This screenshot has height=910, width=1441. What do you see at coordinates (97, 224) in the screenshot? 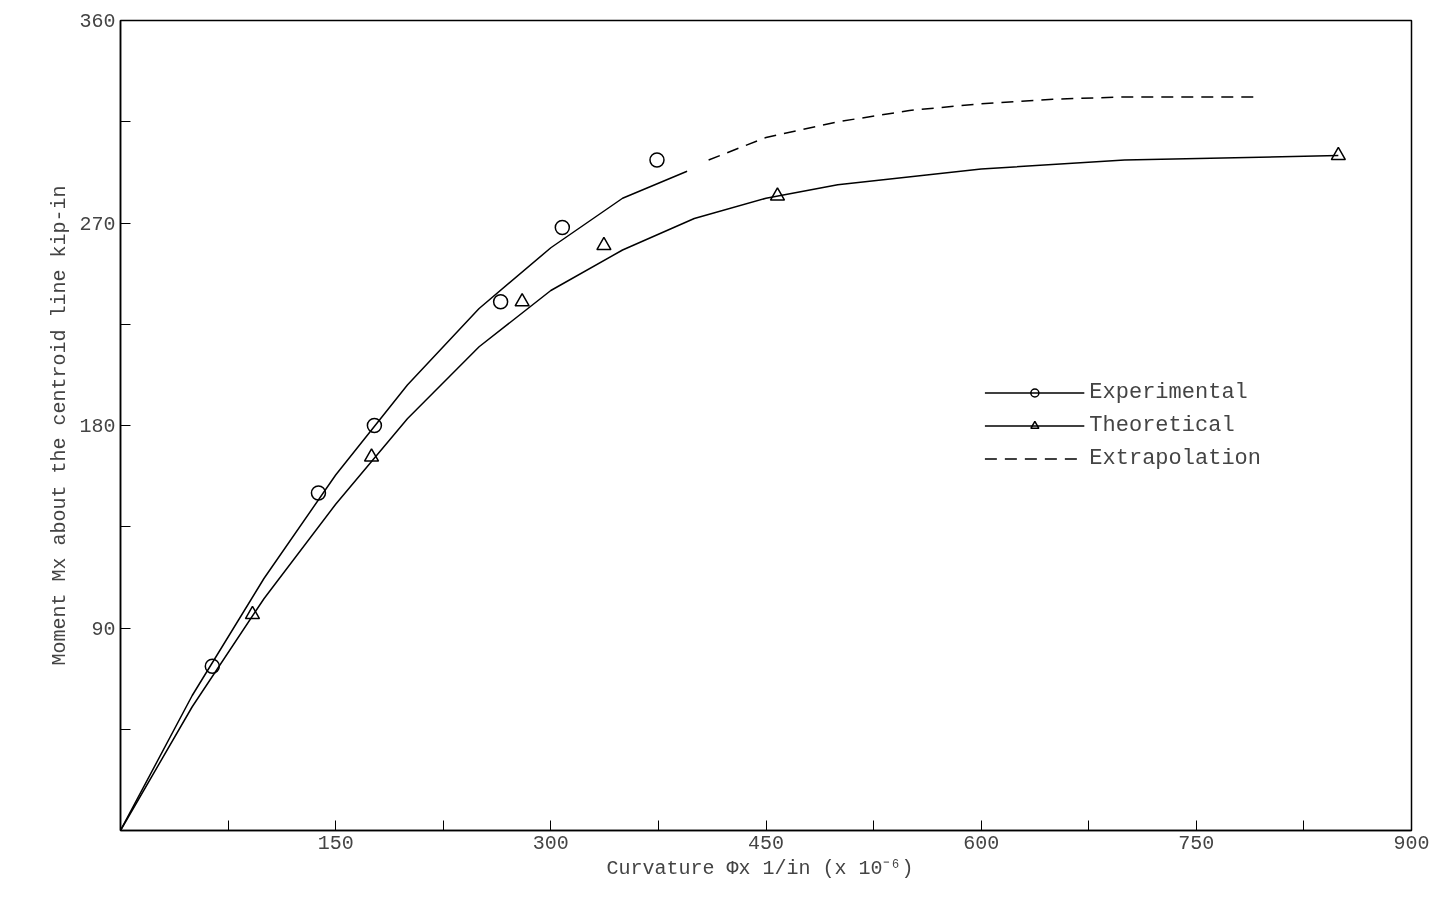
I see `y-tick-label: 270` at bounding box center [97, 224].